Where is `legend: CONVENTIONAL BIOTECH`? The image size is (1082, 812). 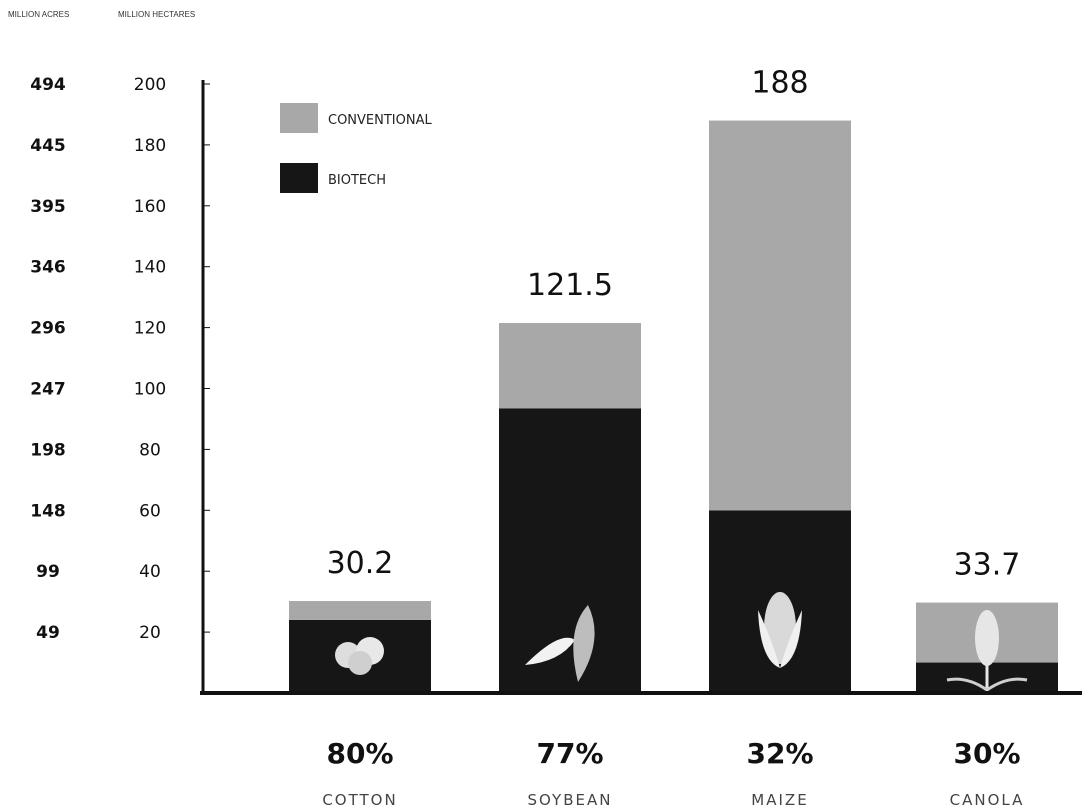
legend: CONVENTIONAL BIOTECH is located at coordinates (356, 148).